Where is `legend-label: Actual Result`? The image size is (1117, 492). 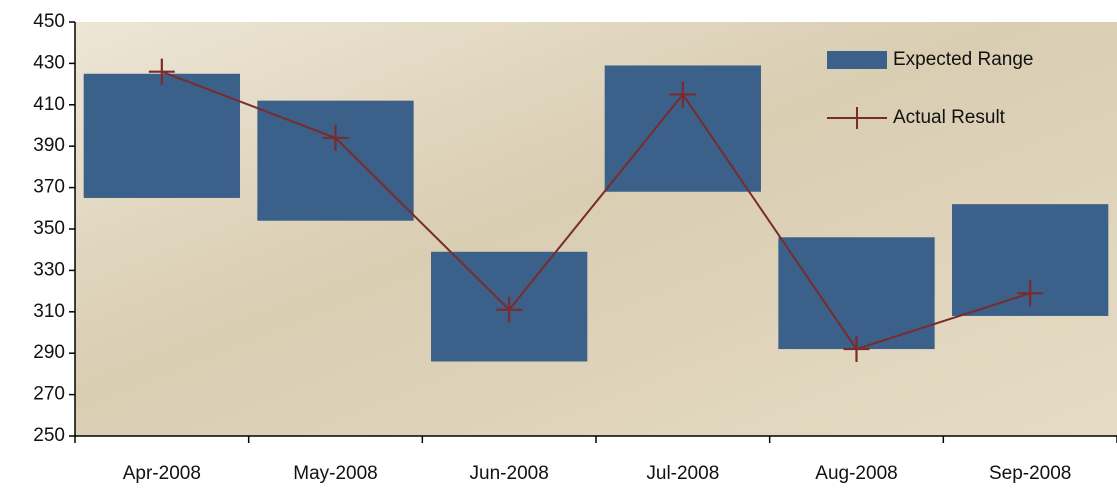
legend-label: Actual Result is located at coordinates (949, 117).